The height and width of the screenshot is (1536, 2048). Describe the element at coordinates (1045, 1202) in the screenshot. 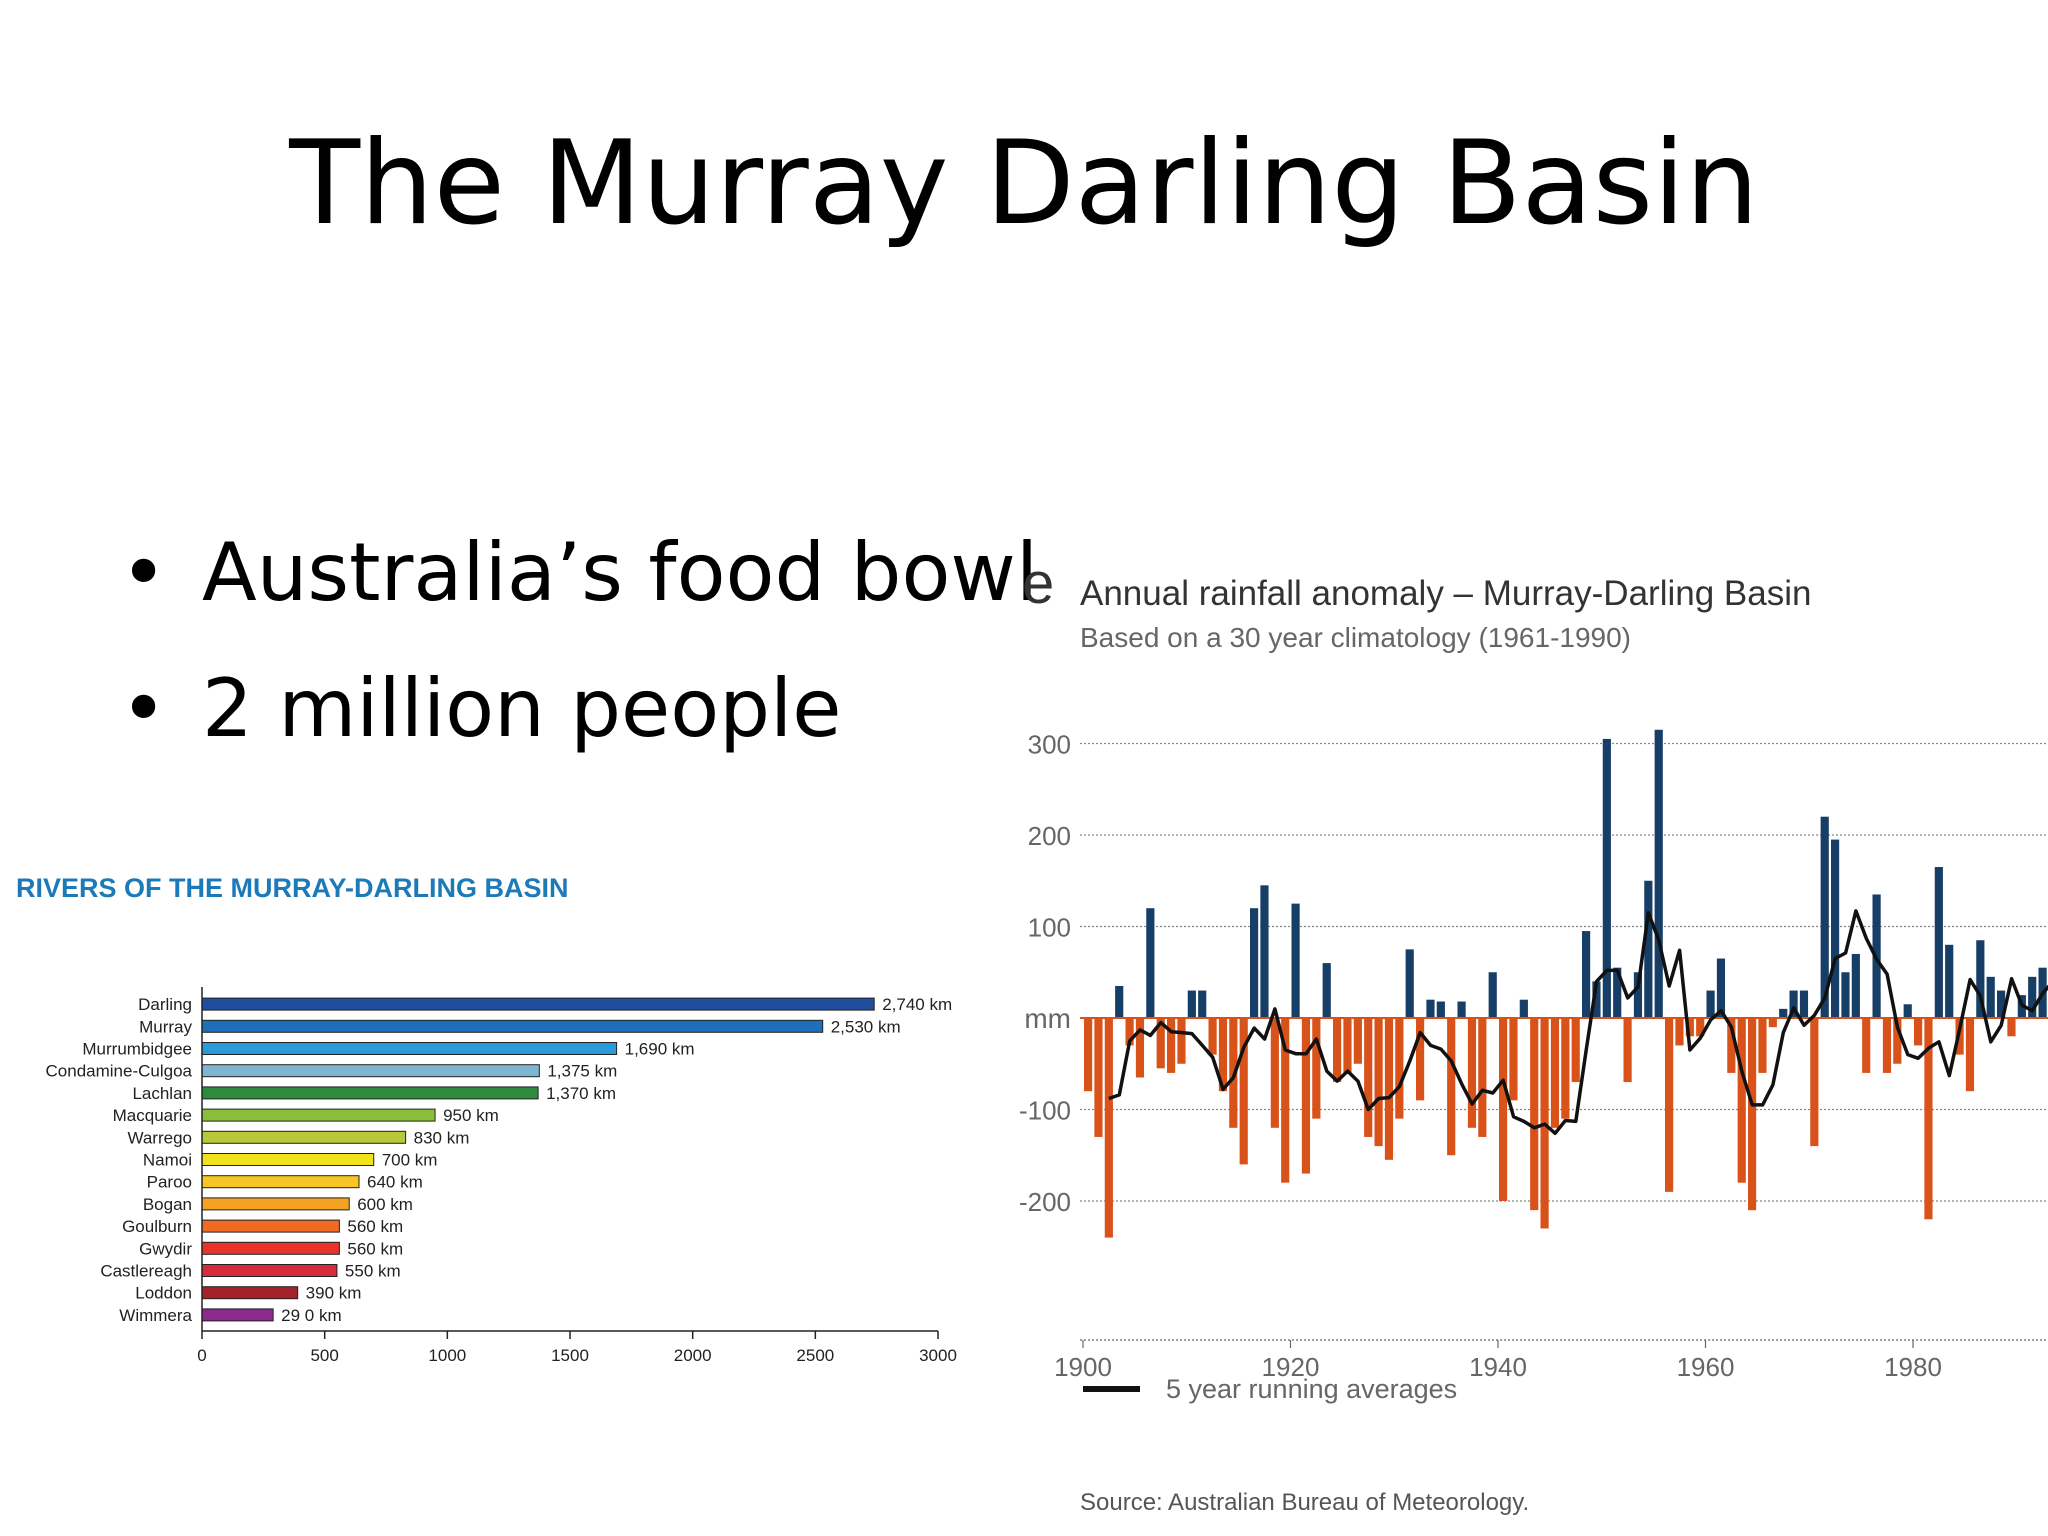

I see `y-tick-label: -200` at that location.